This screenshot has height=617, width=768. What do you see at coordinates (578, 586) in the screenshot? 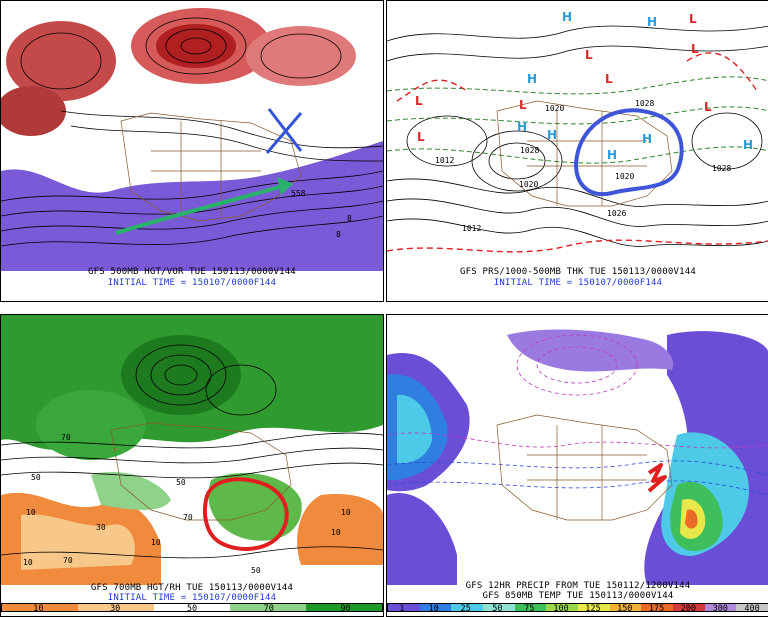
I see `panel-title: GFS 12HR PRECIP FROM TUE 150112/1200V144` at bounding box center [578, 586].